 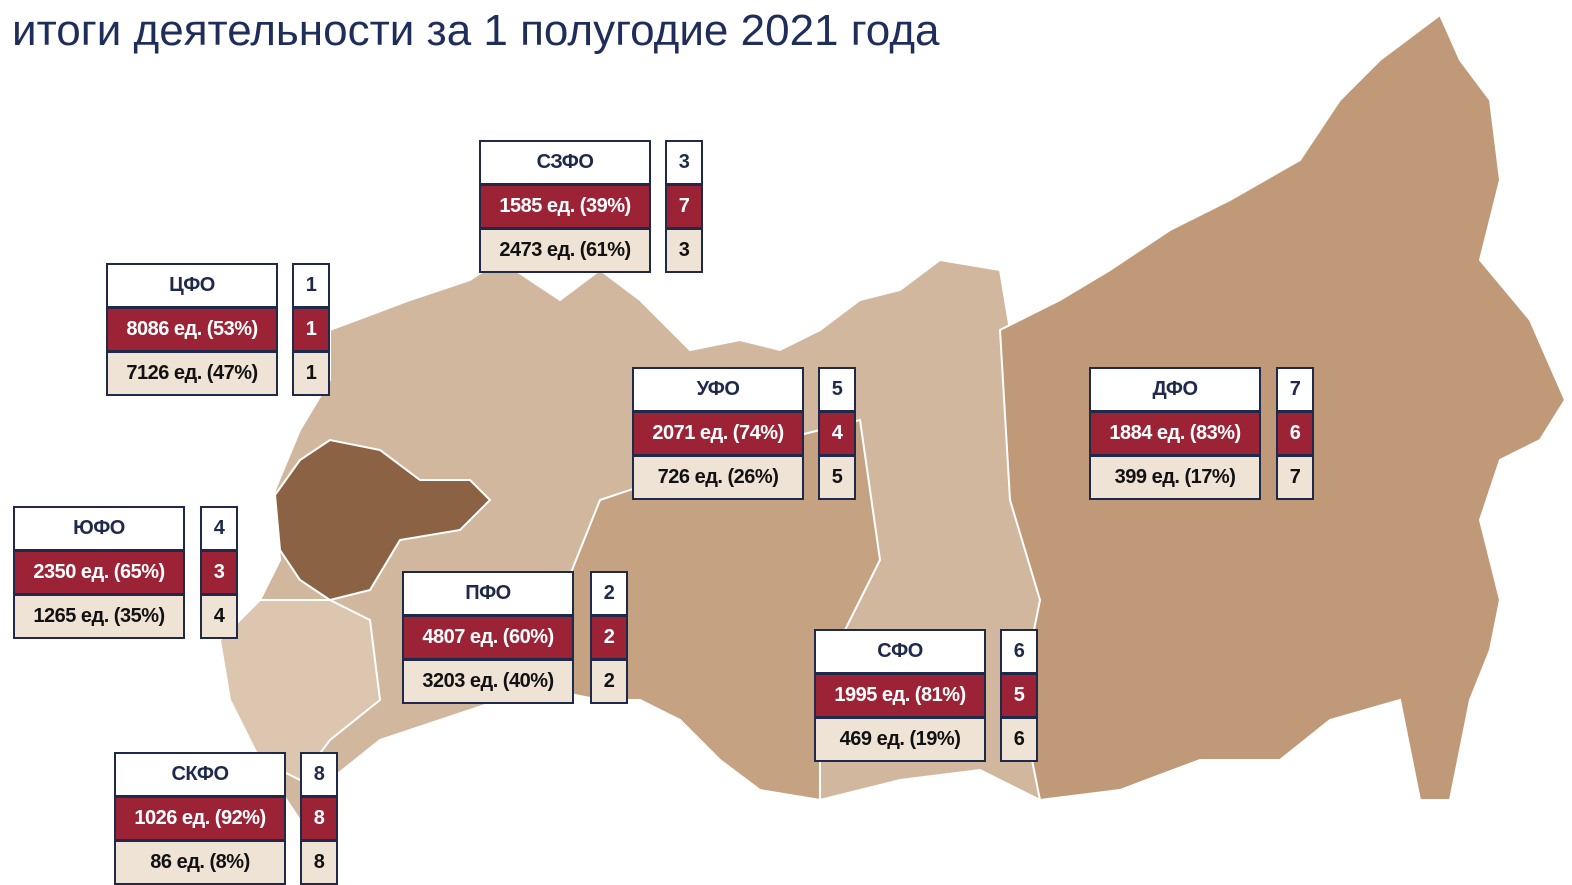 What do you see at coordinates (99, 528) in the screenshot?
I see `district-name: ЮФО` at bounding box center [99, 528].